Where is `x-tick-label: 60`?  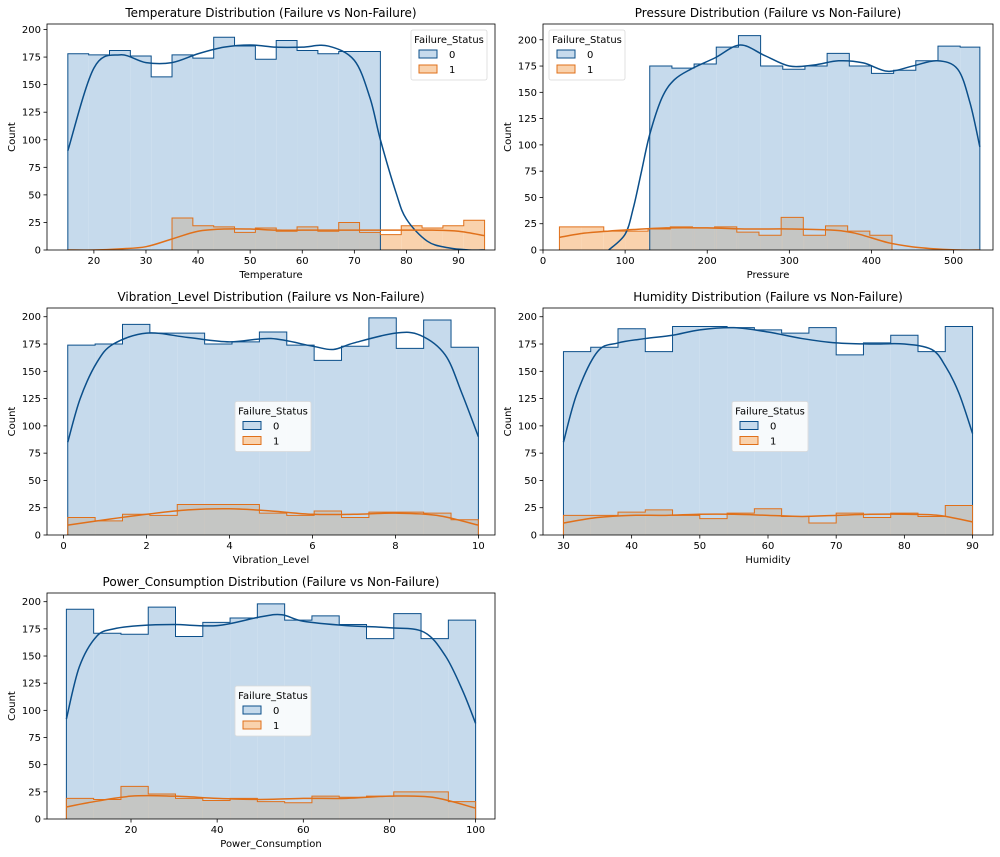
x-tick-label: 60 is located at coordinates (768, 546).